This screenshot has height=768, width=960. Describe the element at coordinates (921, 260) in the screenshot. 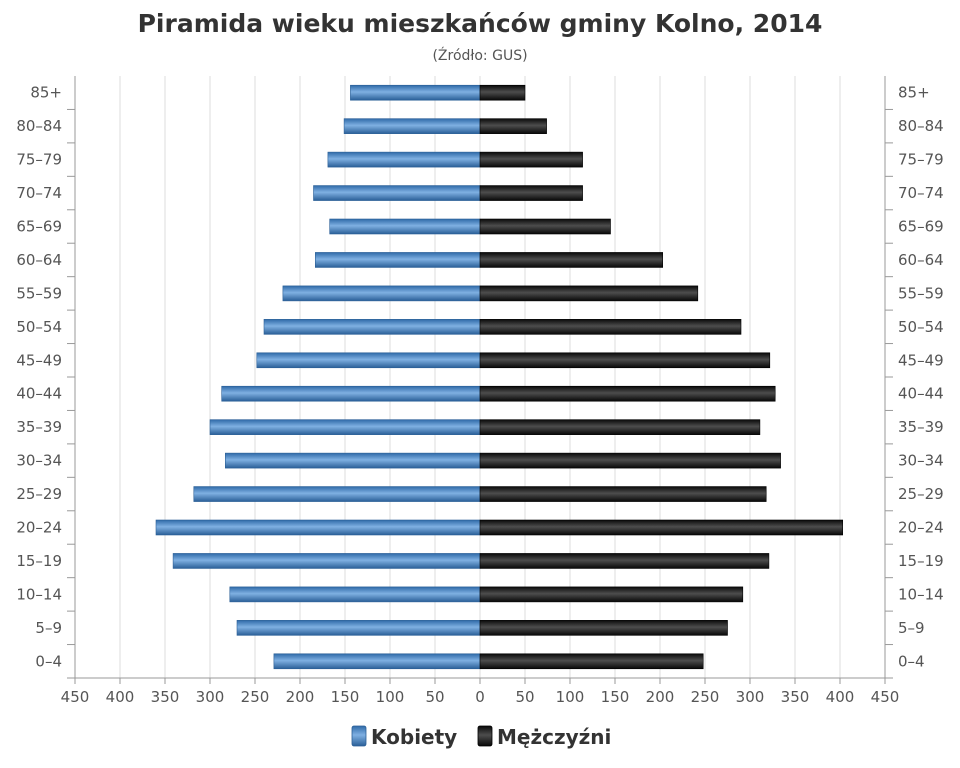

I see `category-label-right: 60–64` at that location.